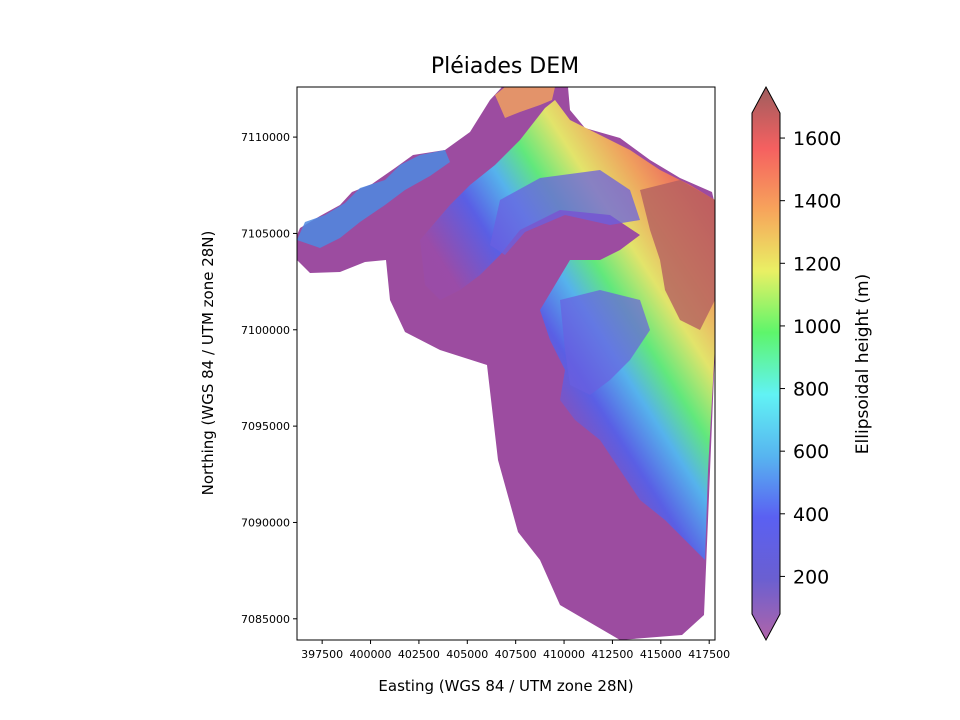 The image size is (960, 720). What do you see at coordinates (661, 654) in the screenshot?
I see `x-tick-label: 415000` at bounding box center [661, 654].